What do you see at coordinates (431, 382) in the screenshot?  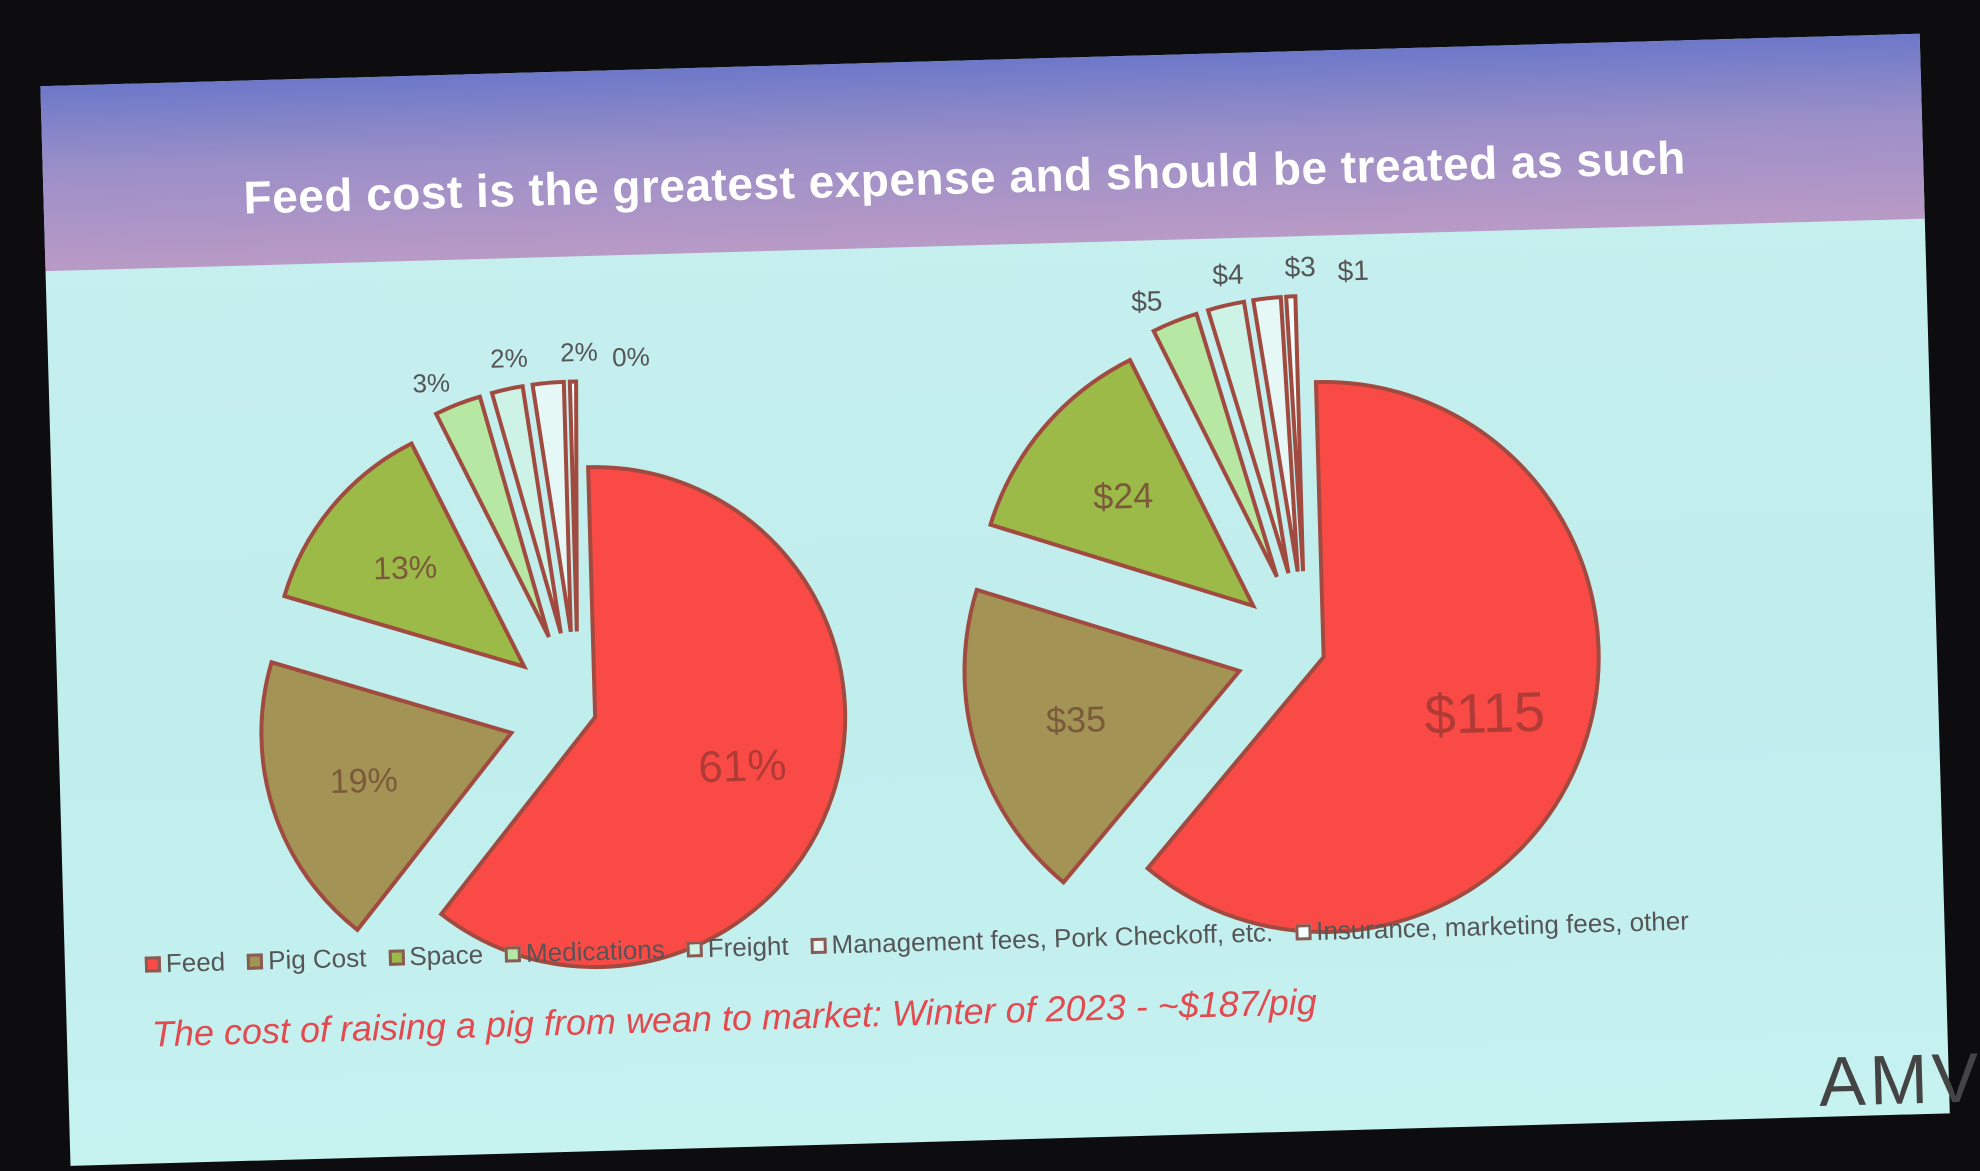 I see `data-label: 3%` at bounding box center [431, 382].